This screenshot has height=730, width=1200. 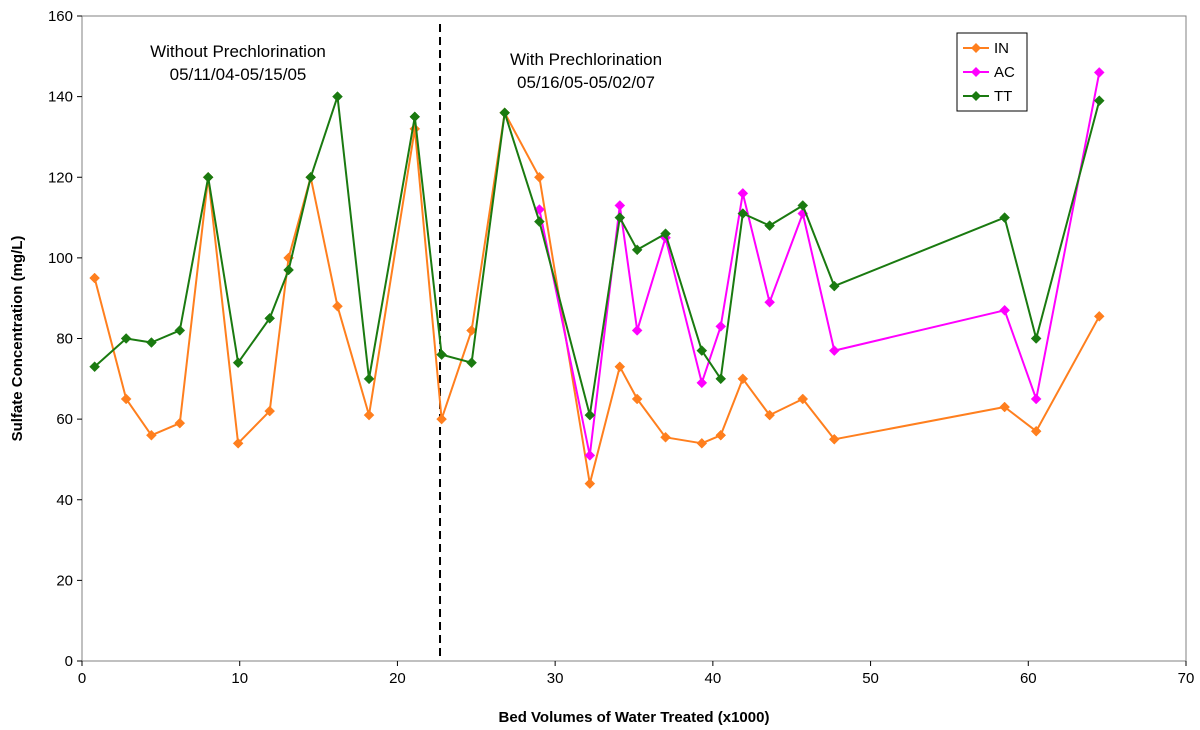 What do you see at coordinates (1004, 72) in the screenshot?
I see `legend-label-ac: AC` at bounding box center [1004, 72].